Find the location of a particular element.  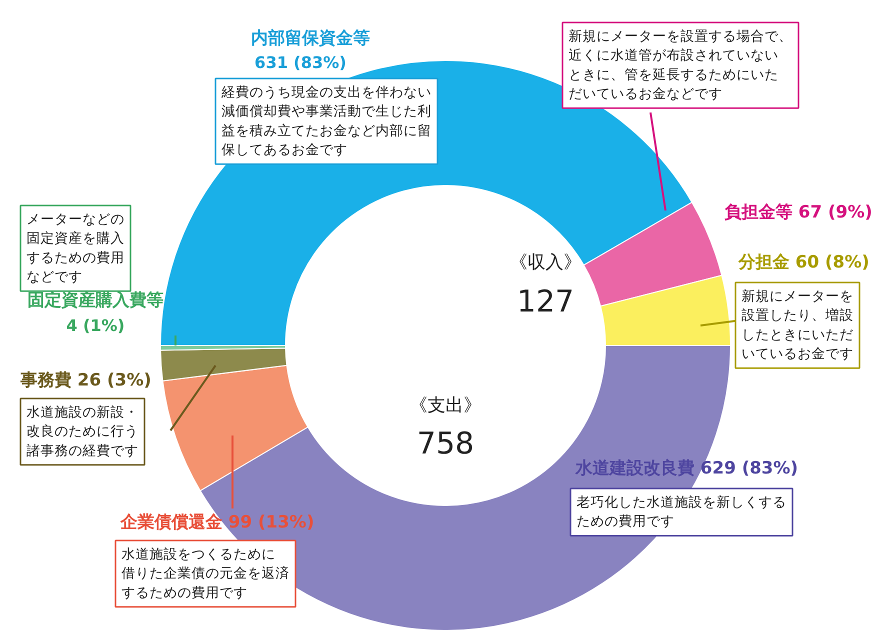

text: 新規にメーターを設置したり、増設したときにいただいているお金です is located at coordinates (798, 325).